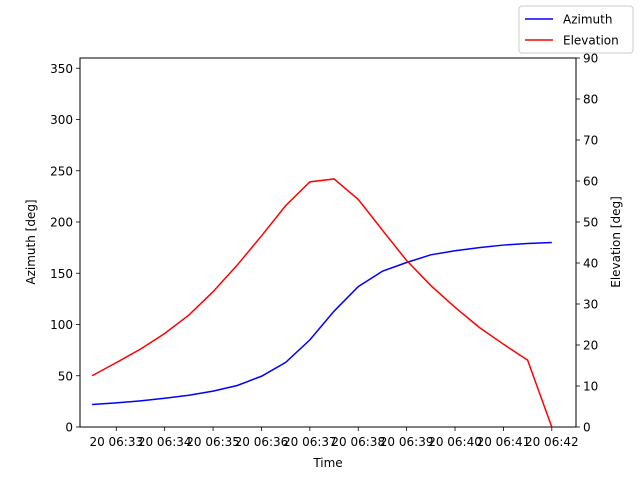 This screenshot has height=480, width=640. Describe the element at coordinates (587, 428) in the screenshot. I see `y-right-tick-label: 0` at that location.